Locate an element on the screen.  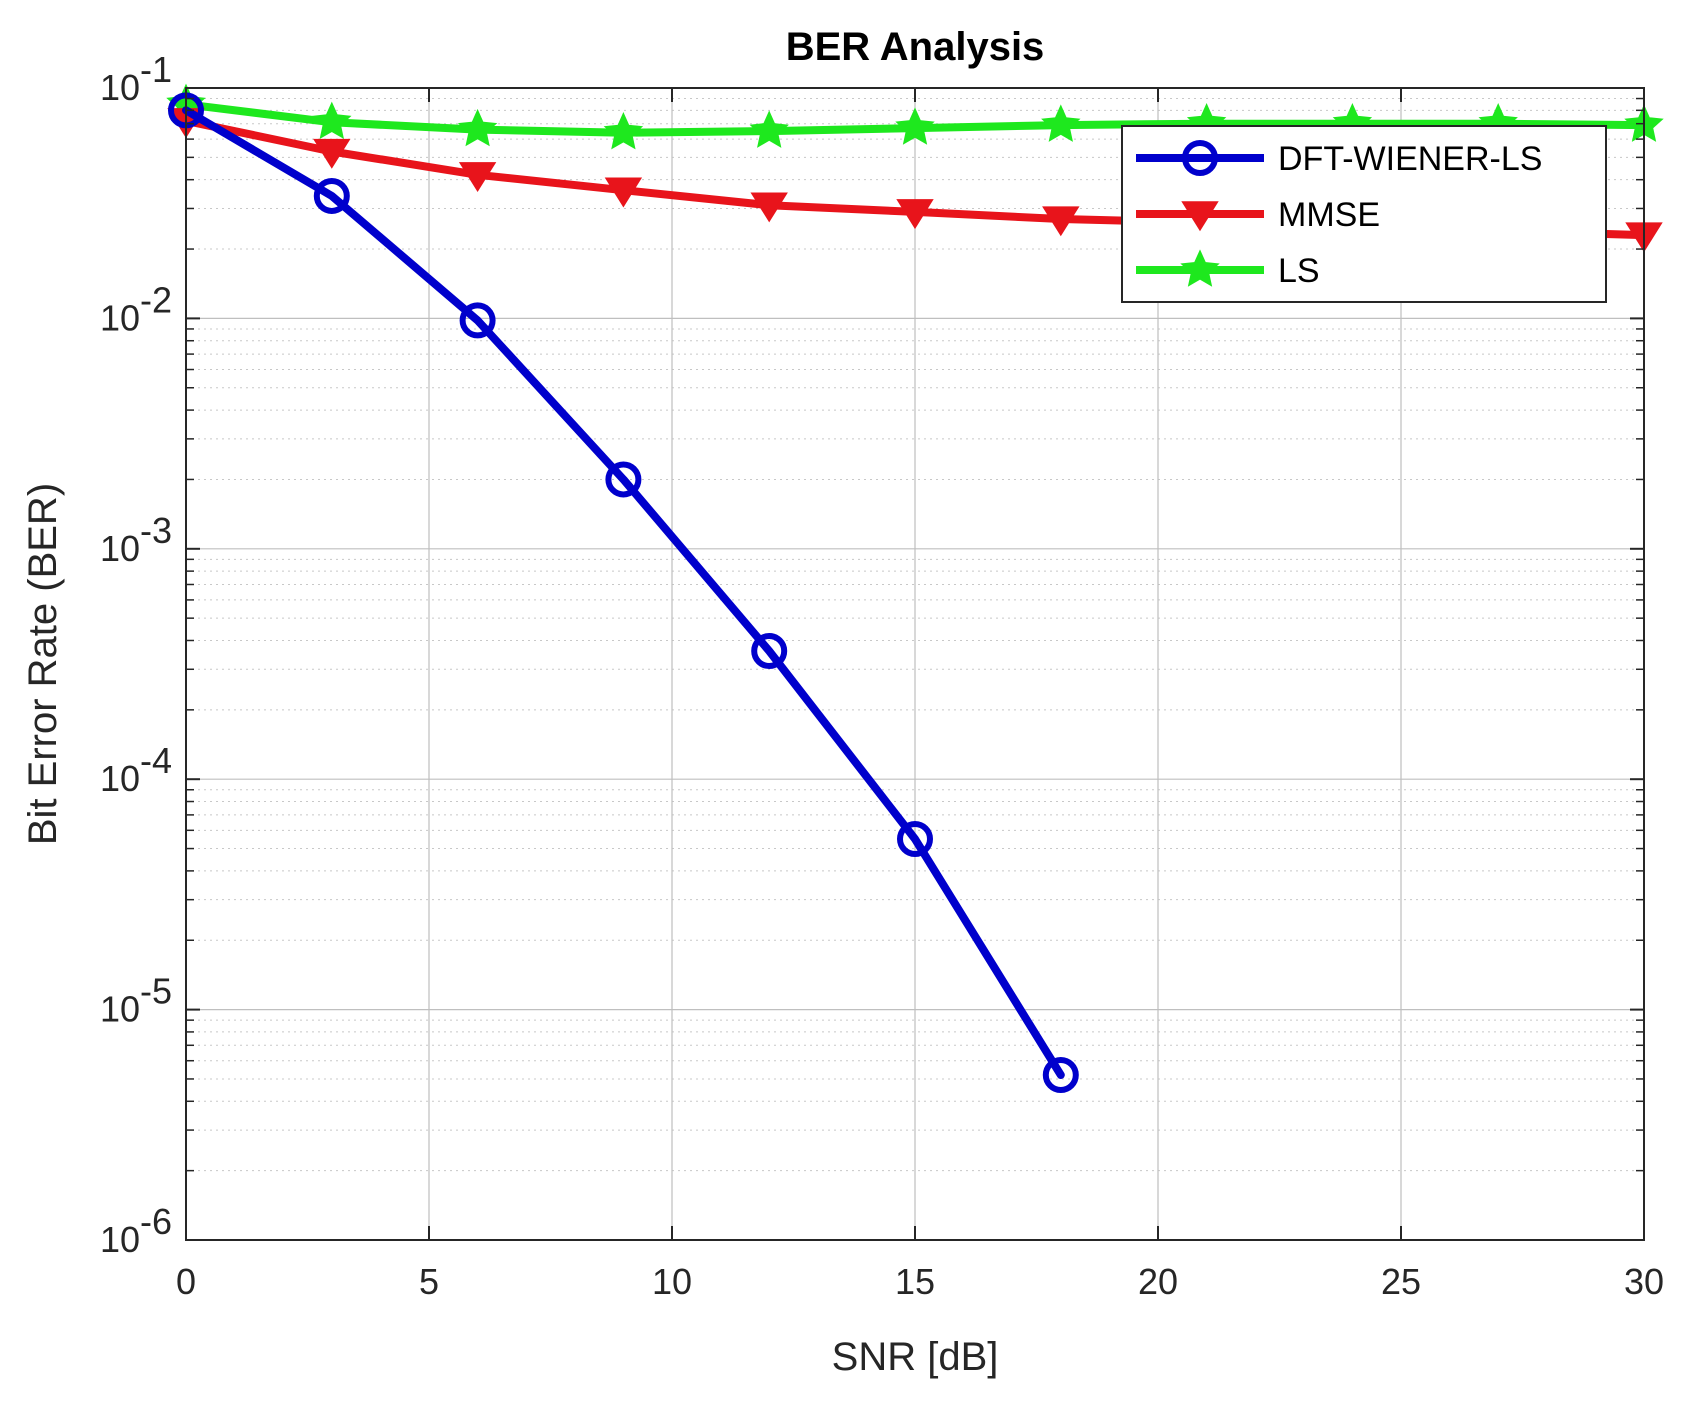
x-tick-label: 25 is located at coordinates (1401, 1281).